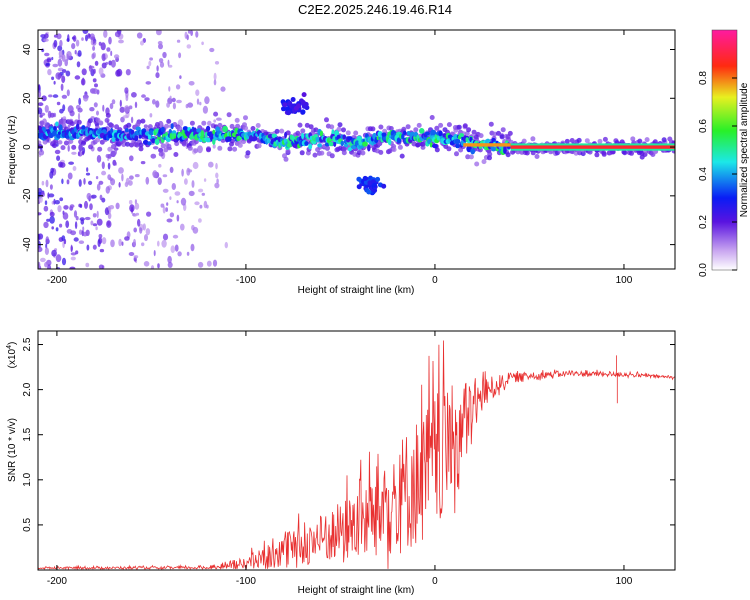  I want to click on snr-scale-label: (x104), so click(12, 355).